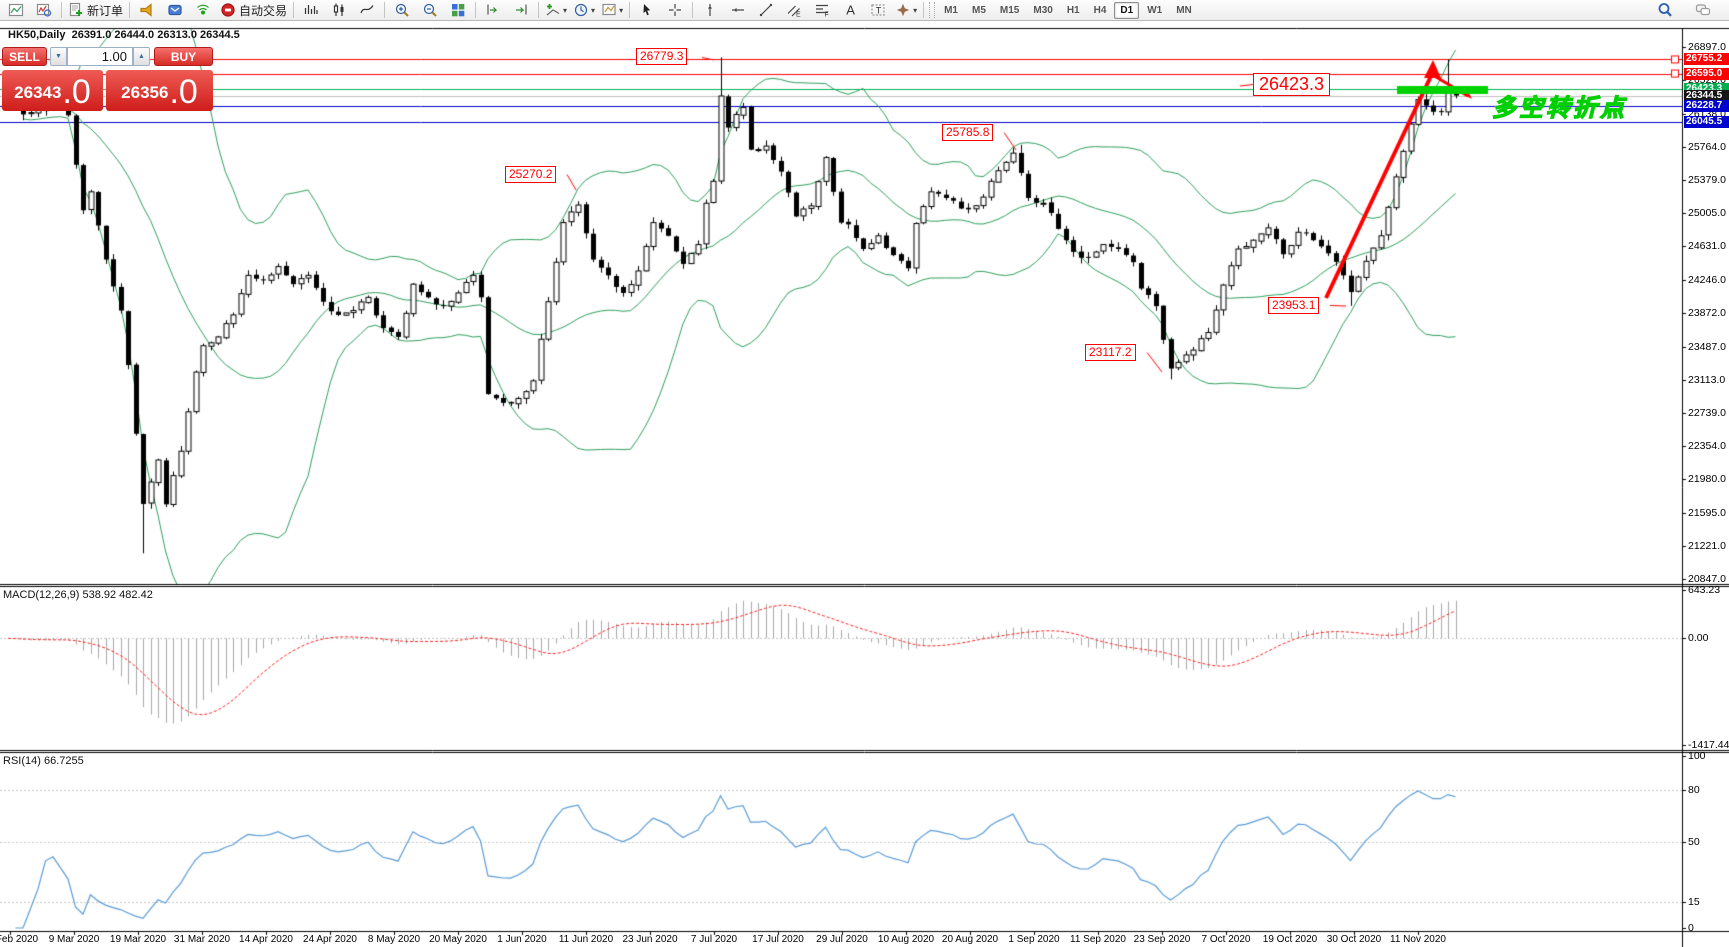 This screenshot has height=947, width=1729. Describe the element at coordinates (367, 10) in the screenshot. I see `line-chart-button` at that location.